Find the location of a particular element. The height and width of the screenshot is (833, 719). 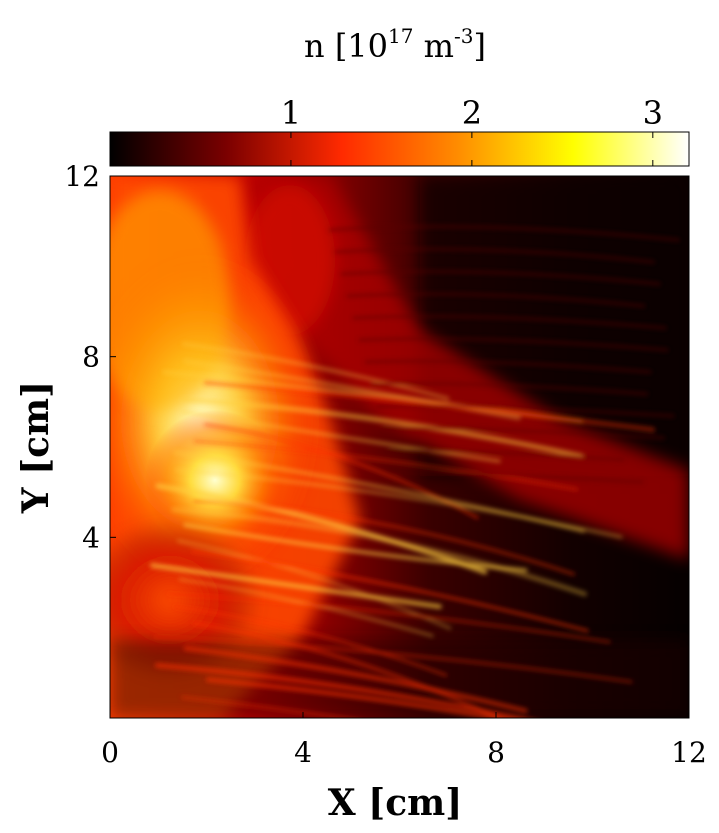

x-axis-label: X [cm] is located at coordinates (395, 803).